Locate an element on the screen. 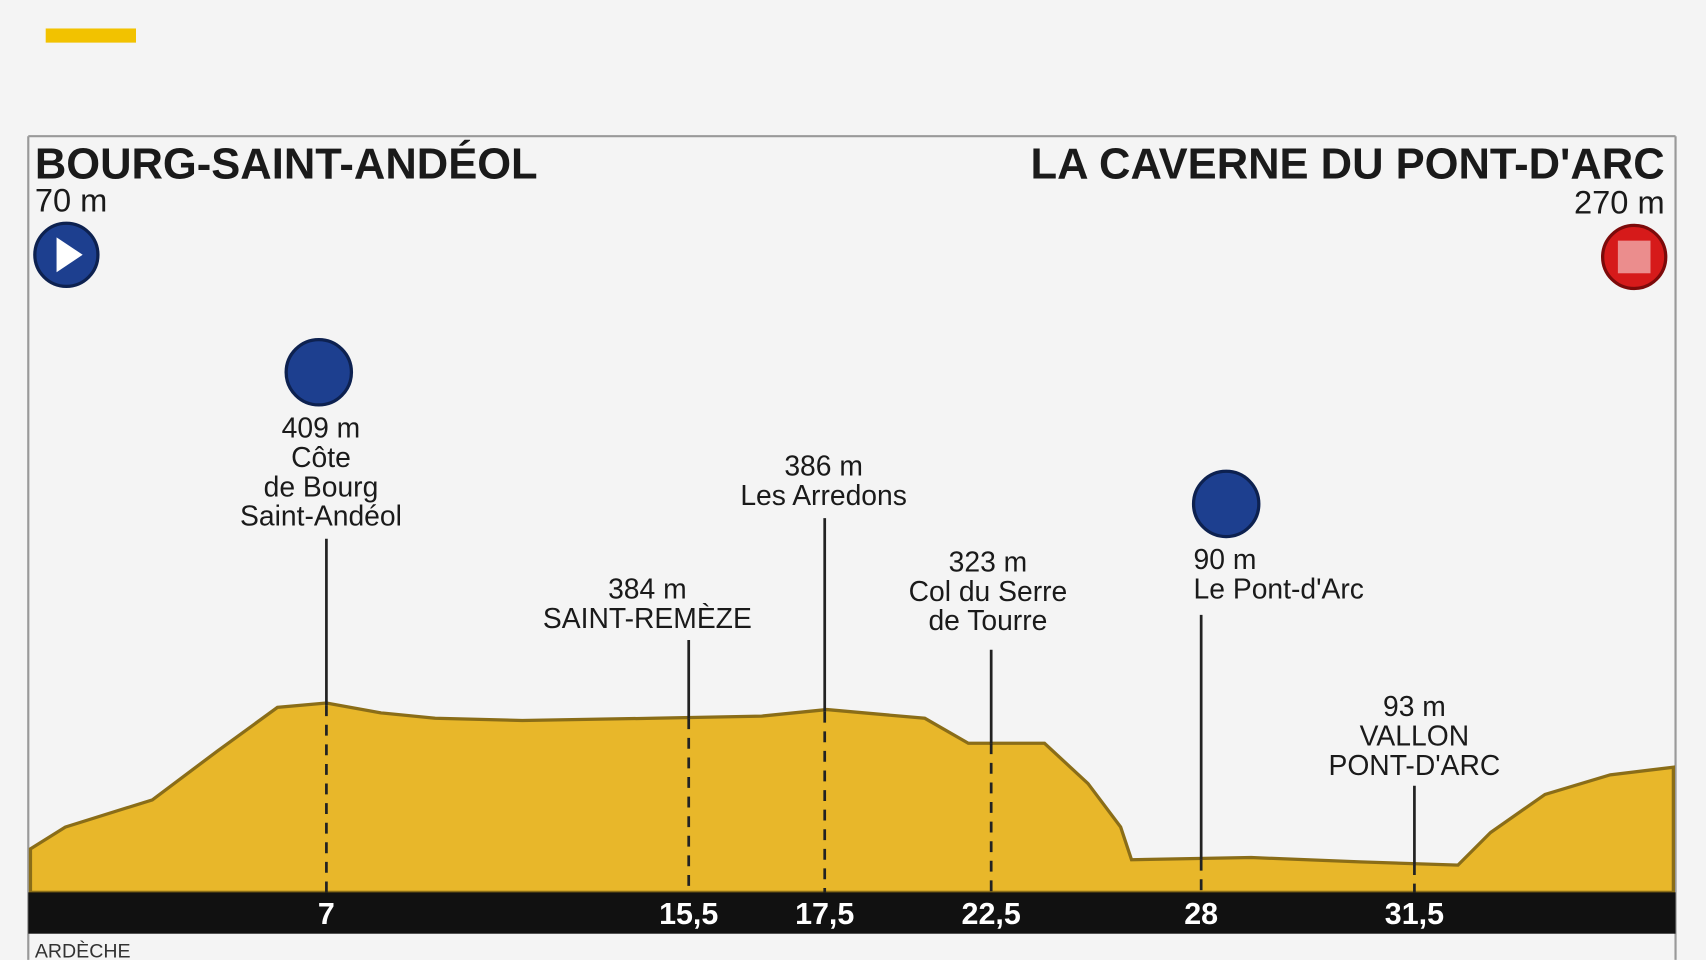 The image size is (1706, 960). waypoint-altitude: 386 m is located at coordinates (823, 466).